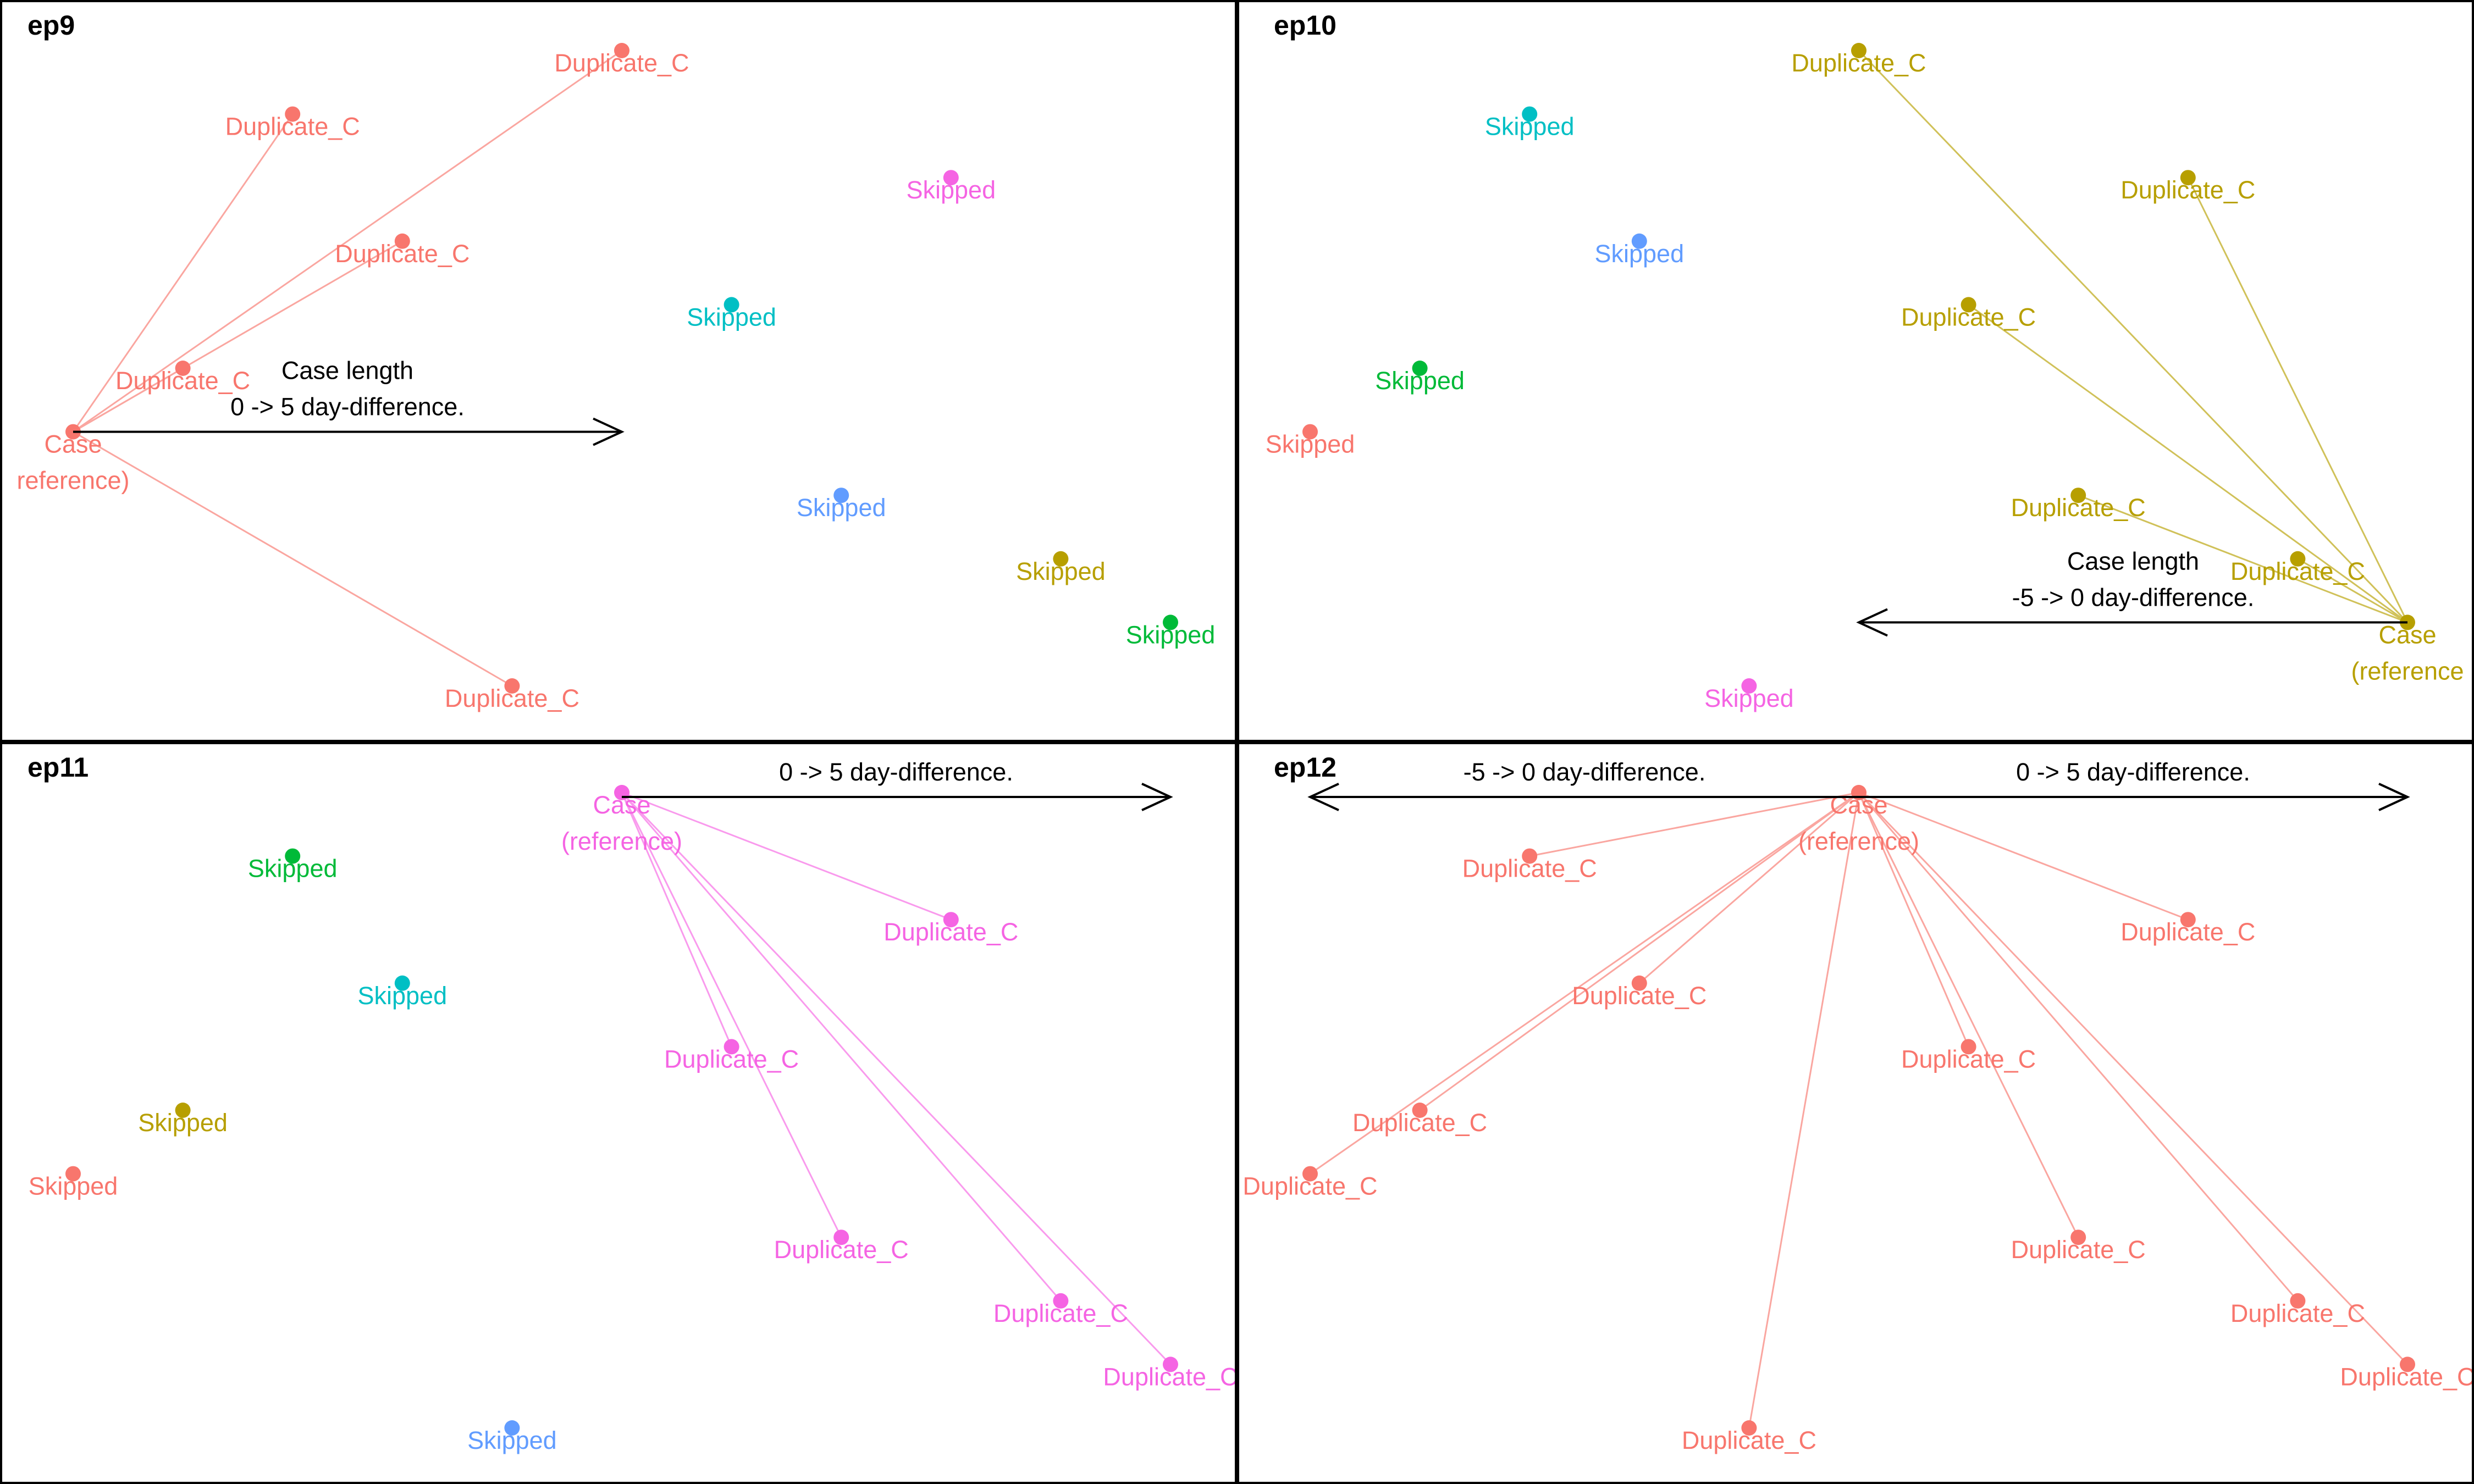 The height and width of the screenshot is (1484, 2474). Describe the element at coordinates (1306, 25) in the screenshot. I see `panel-title: ep10` at that location.